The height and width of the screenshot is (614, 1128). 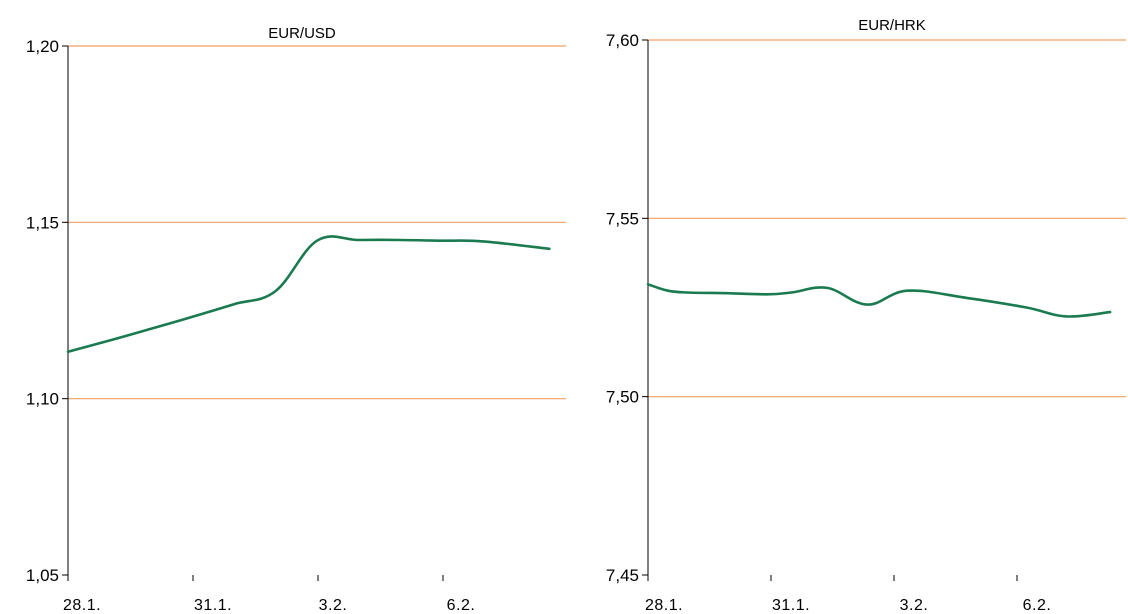 What do you see at coordinates (42, 46) in the screenshot?
I see `y-tick-label: 1,20` at bounding box center [42, 46].